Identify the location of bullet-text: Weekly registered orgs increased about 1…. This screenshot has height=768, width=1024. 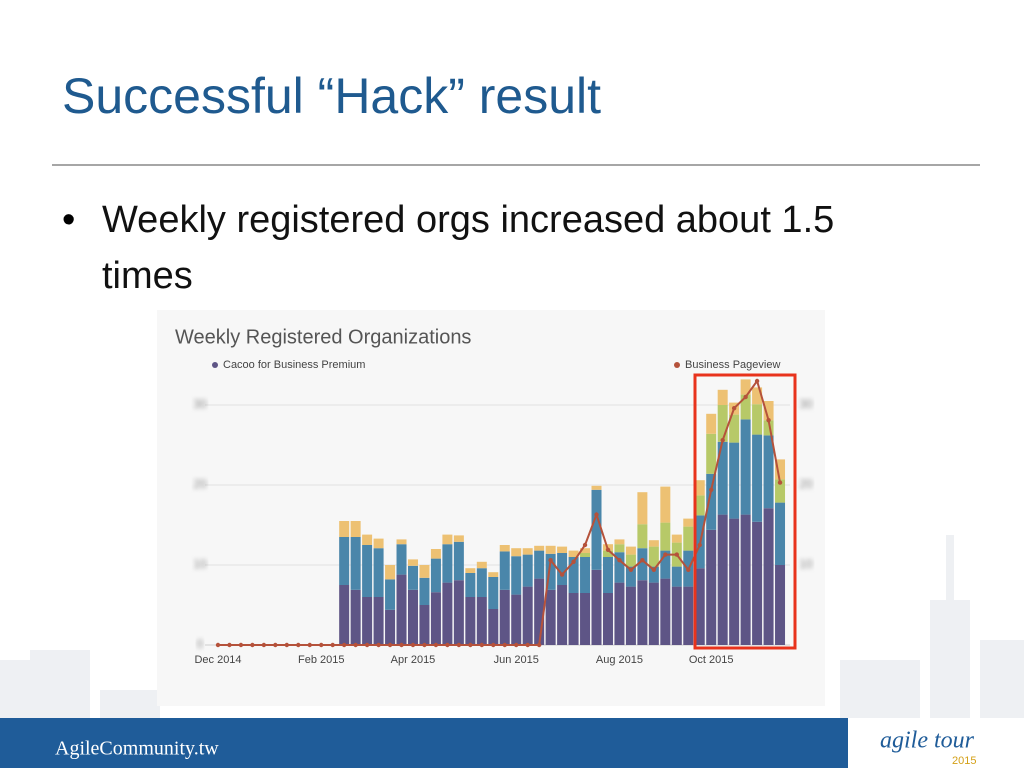
(468, 248).